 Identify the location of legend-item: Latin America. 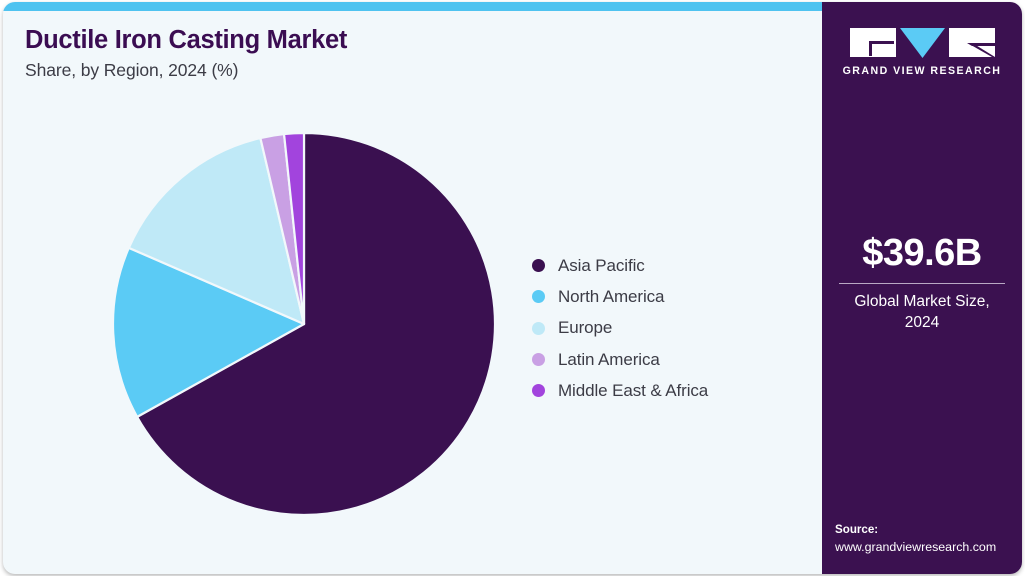
(667, 359).